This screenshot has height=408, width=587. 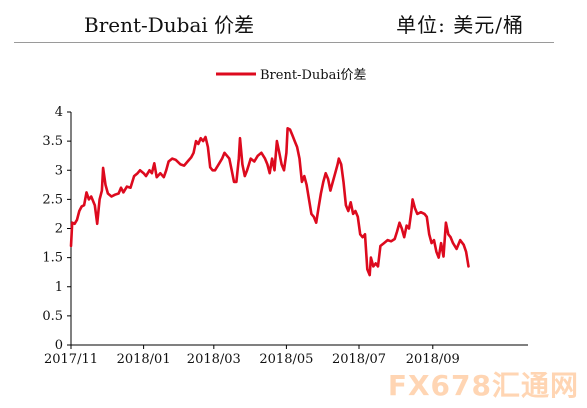 What do you see at coordinates (144, 359) in the screenshot?
I see `x-tick-label: 2018/01` at bounding box center [144, 359].